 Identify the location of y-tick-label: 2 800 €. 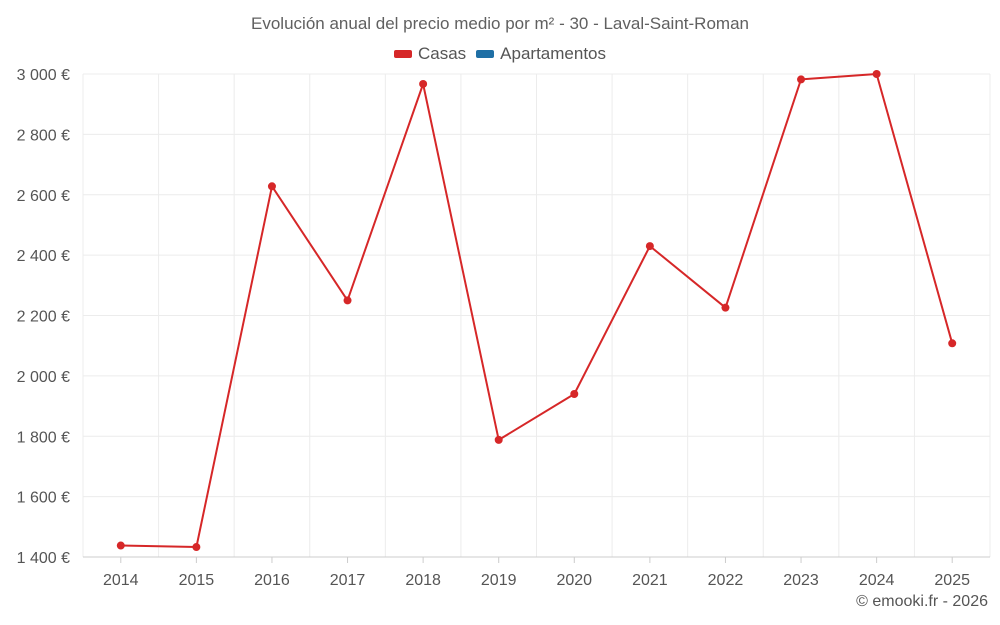
(43, 135).